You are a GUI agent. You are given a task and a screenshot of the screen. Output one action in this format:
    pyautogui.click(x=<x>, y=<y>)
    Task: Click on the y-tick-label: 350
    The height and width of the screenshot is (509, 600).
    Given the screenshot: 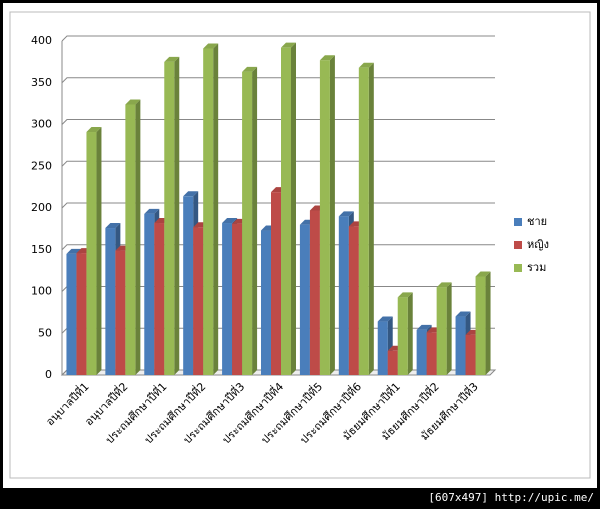 What is the action you would take?
    pyautogui.click(x=41, y=82)
    